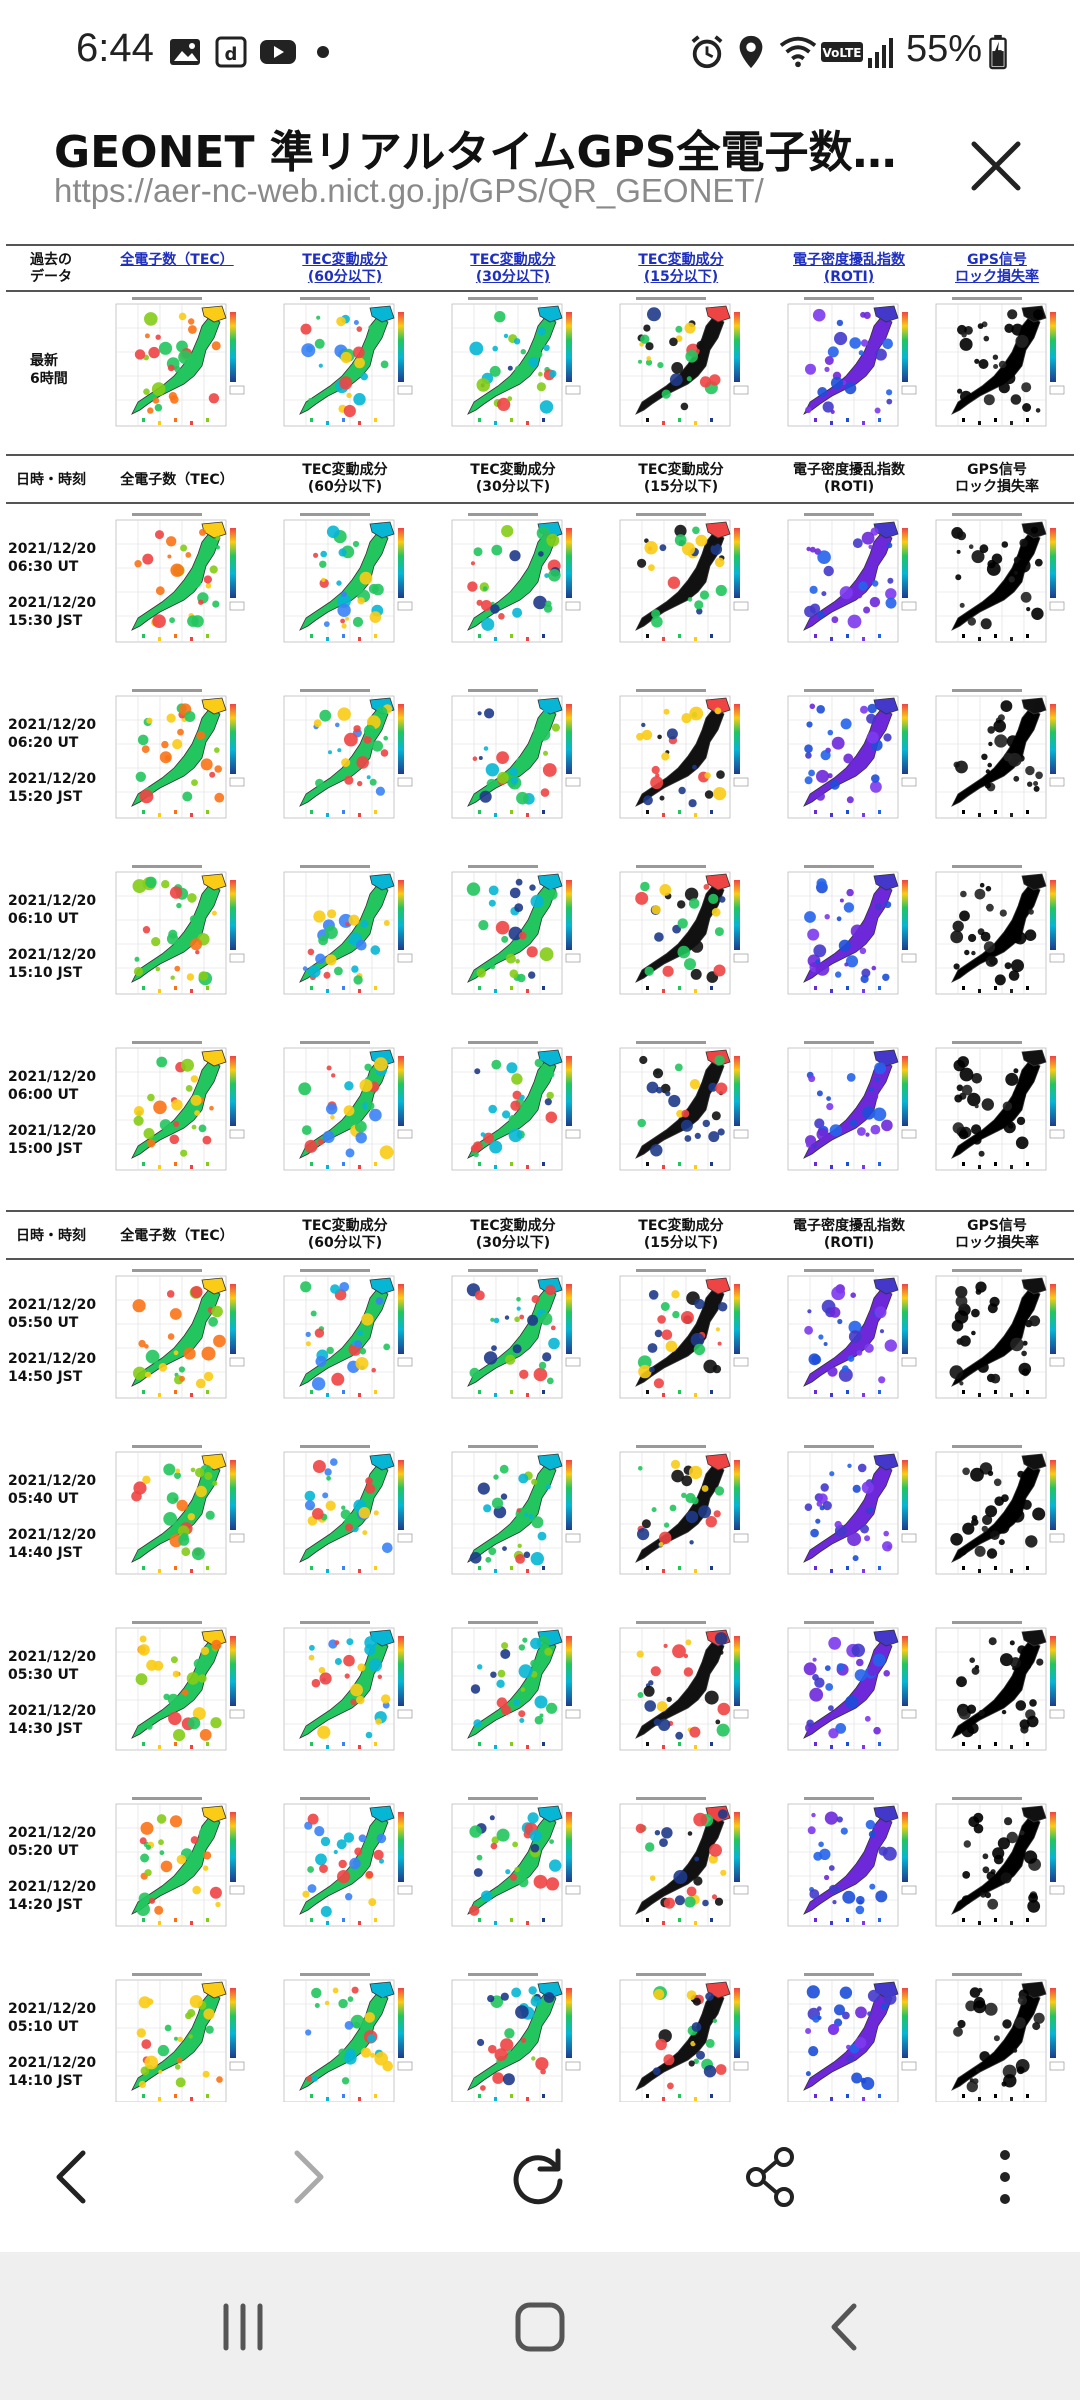 This screenshot has width=1080, height=2400. Describe the element at coordinates (997, 369) in the screenshot. I see `map-latest-lol` at that location.